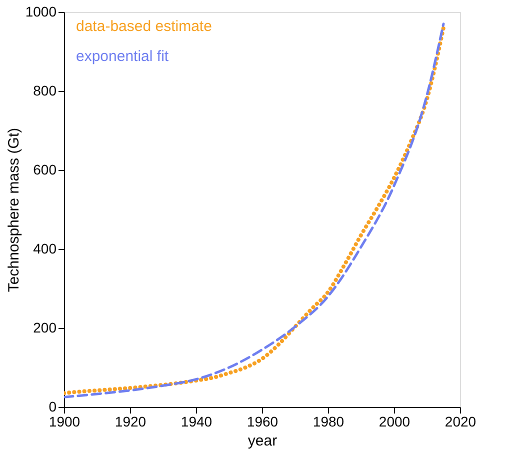 This screenshot has width=513, height=464. Describe the element at coordinates (45, 328) in the screenshot. I see `y-tick-label: 200` at that location.